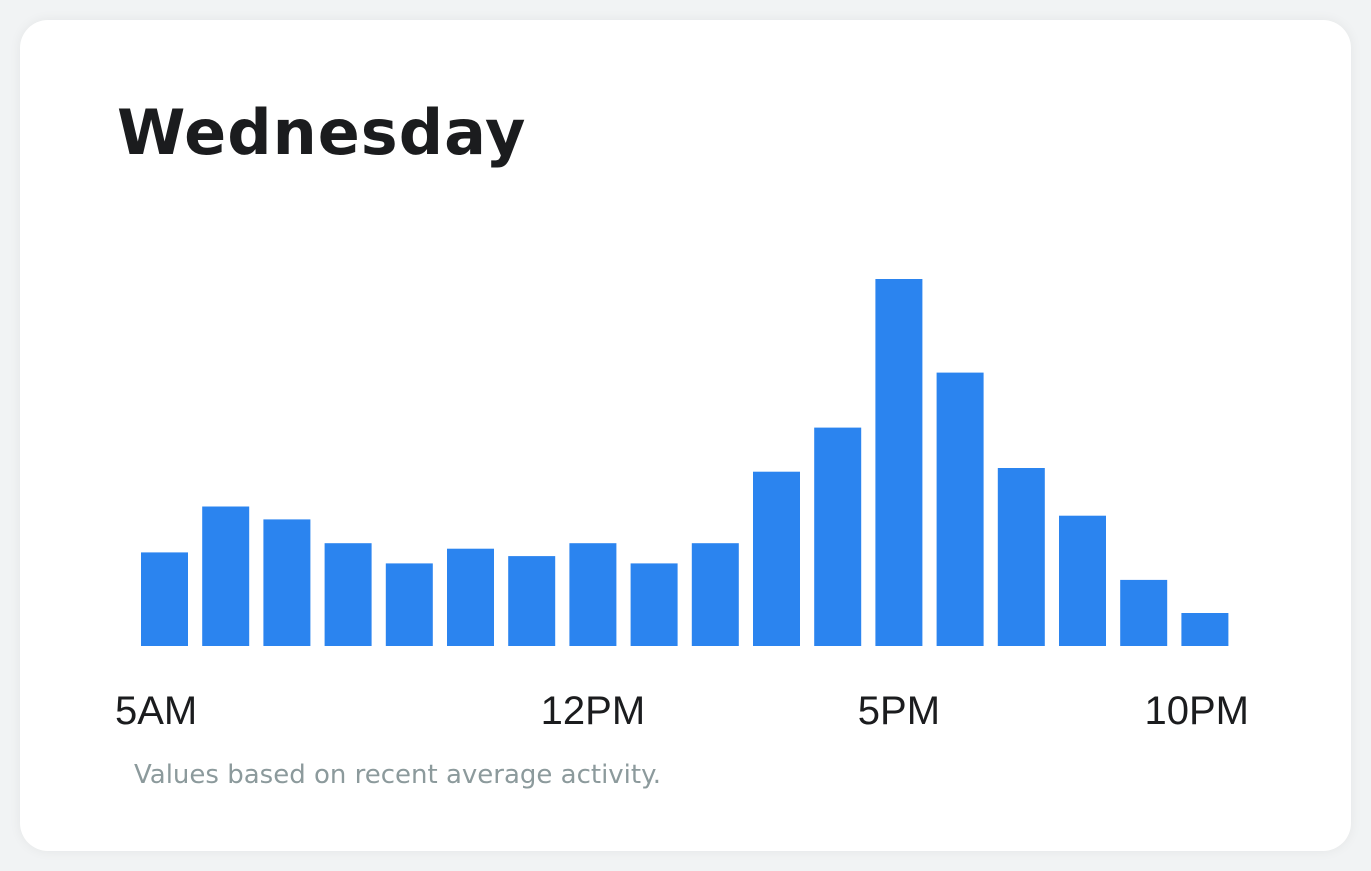 This screenshot has height=871, width=1371. Describe the element at coordinates (226, 576) in the screenshot. I see `bar-6am` at that location.